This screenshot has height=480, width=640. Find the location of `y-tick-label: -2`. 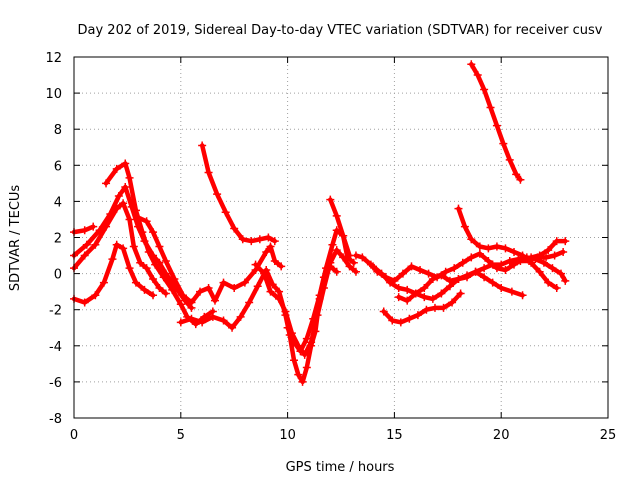

y-tick-label: -2 is located at coordinates (55, 311).